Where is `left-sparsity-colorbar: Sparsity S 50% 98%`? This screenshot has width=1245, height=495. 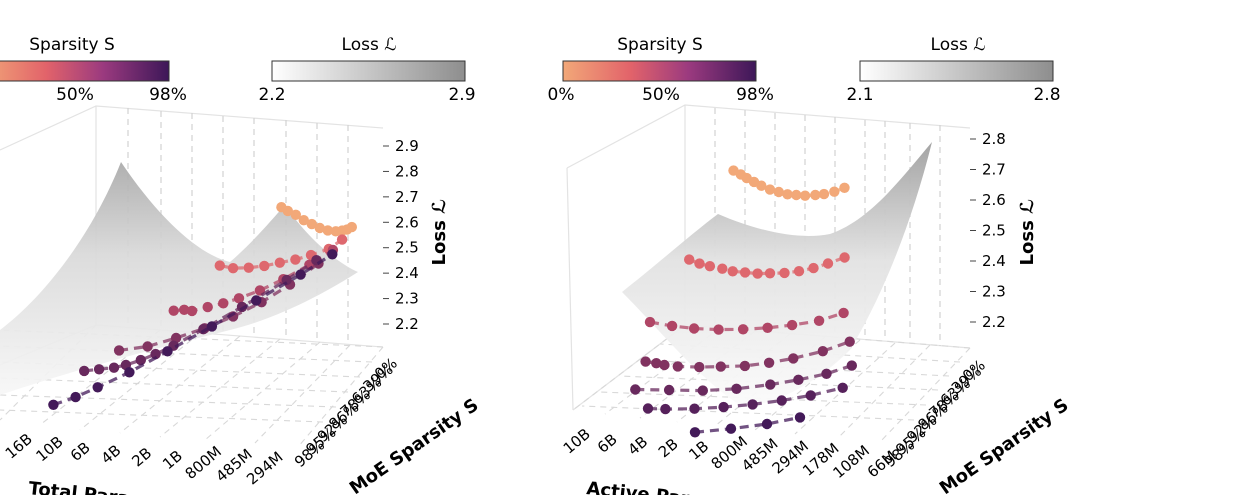
left-sparsity-colorbar: Sparsity S 50% 98% is located at coordinates (93, 70).